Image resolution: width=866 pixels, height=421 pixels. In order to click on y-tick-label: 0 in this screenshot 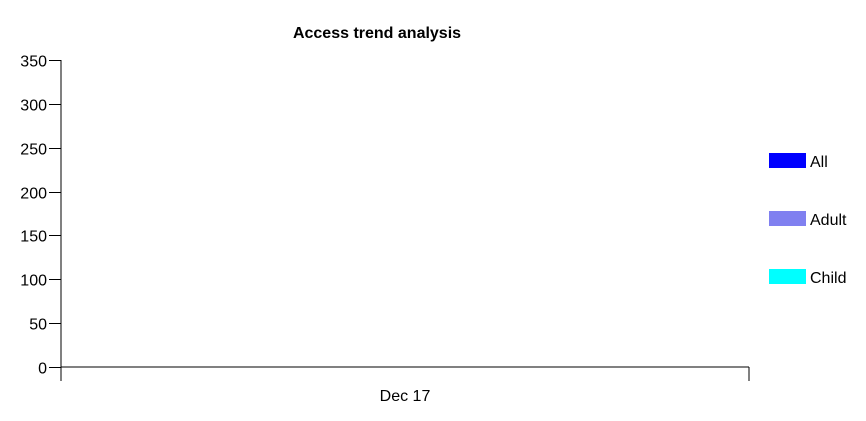, I will do `click(42, 369)`.